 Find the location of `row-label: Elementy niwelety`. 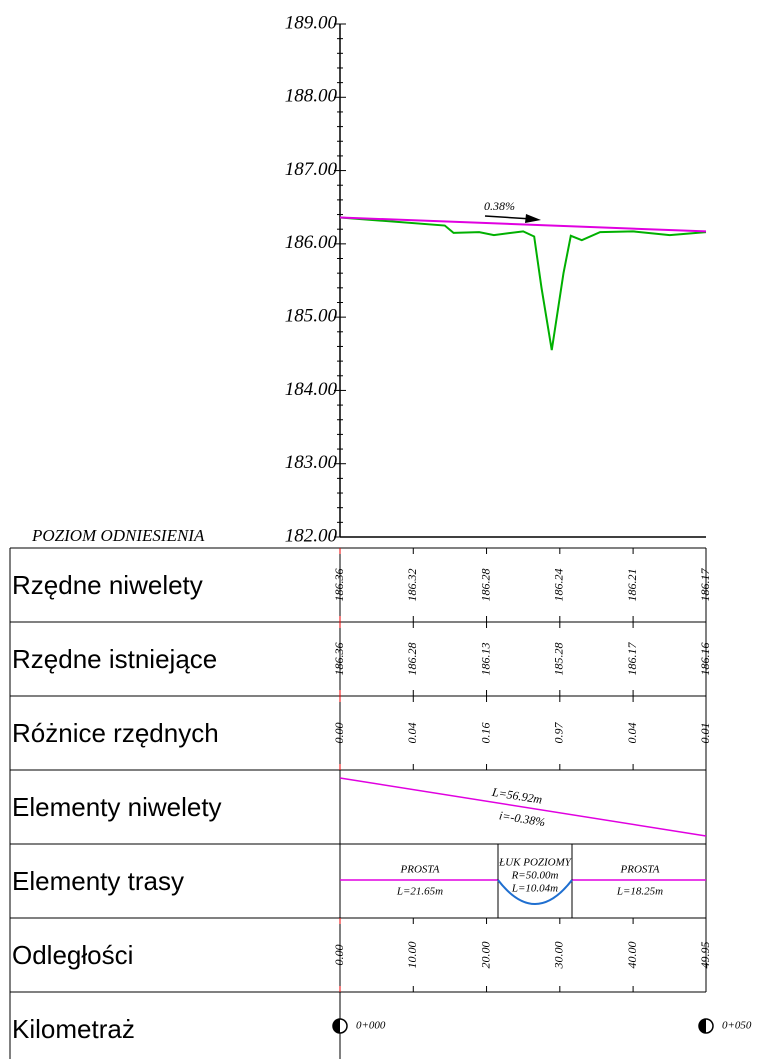

row-label: Elementy niwelety is located at coordinates (117, 807).